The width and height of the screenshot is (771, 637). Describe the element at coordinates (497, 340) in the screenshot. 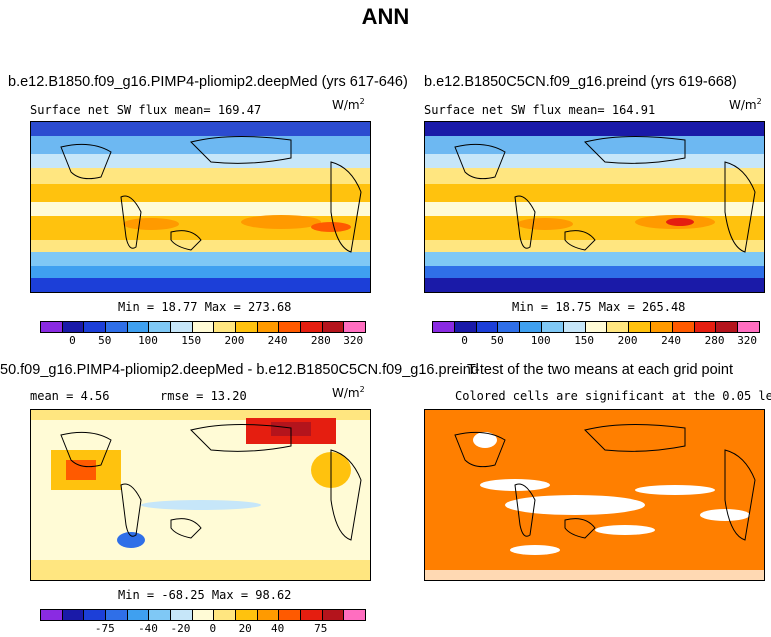

I see `panel-2-colorbar-tick-label: 50` at that location.